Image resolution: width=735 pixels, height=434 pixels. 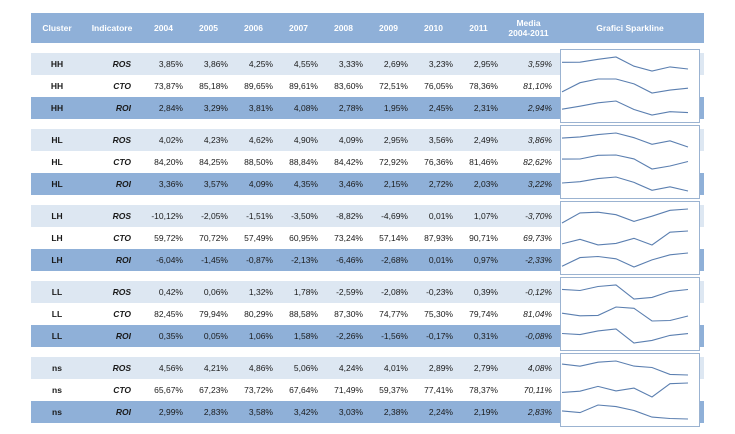 What do you see at coordinates (538, 216) in the screenshot?
I see `cell-media: -3,70%` at bounding box center [538, 216].